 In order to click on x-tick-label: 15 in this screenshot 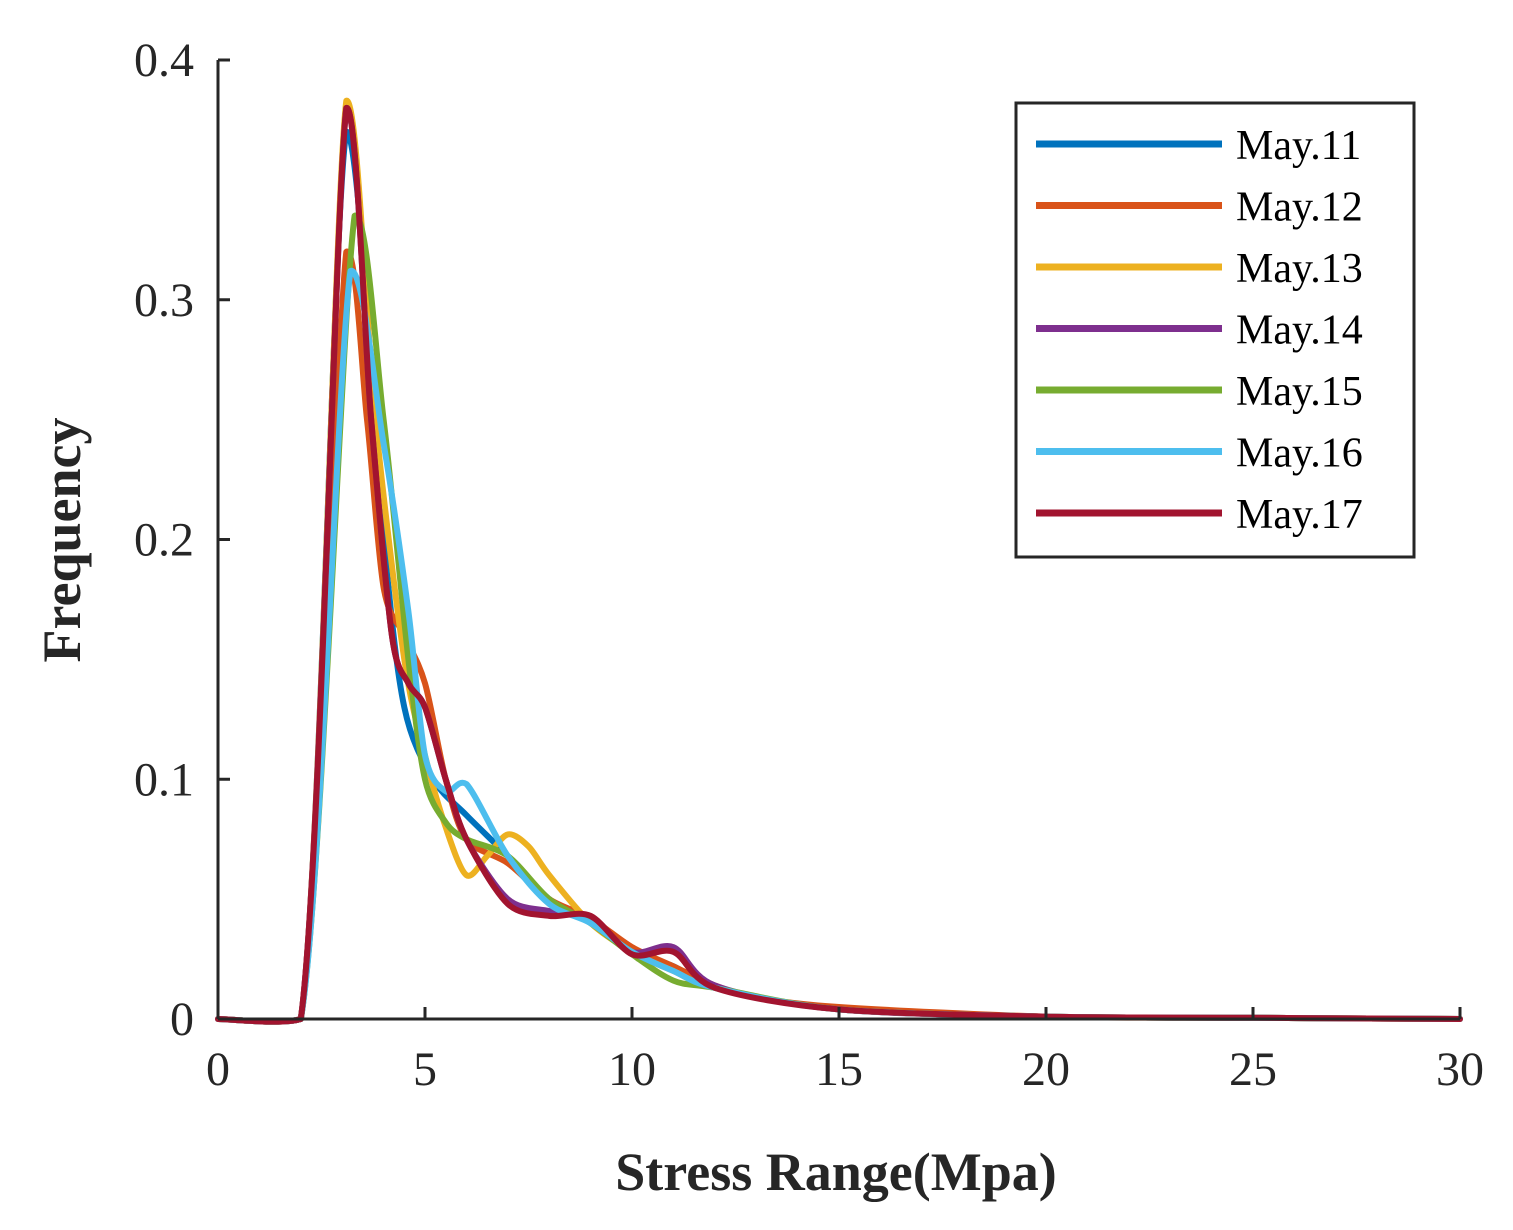, I will do `click(839, 1069)`.